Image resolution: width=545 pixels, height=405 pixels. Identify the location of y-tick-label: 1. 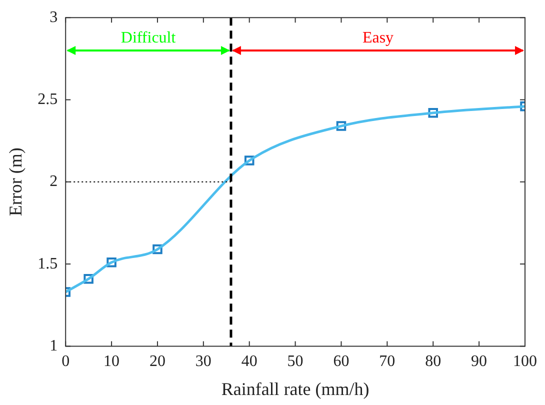
(54, 345).